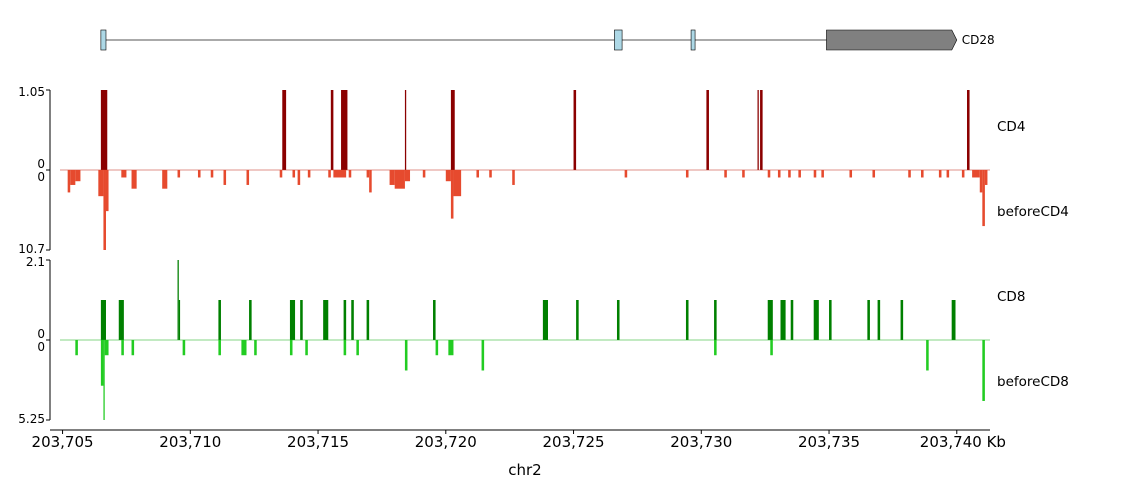 This screenshot has width=1133, height=493. I want to click on y-tick-label: 2.1, so click(35, 262).